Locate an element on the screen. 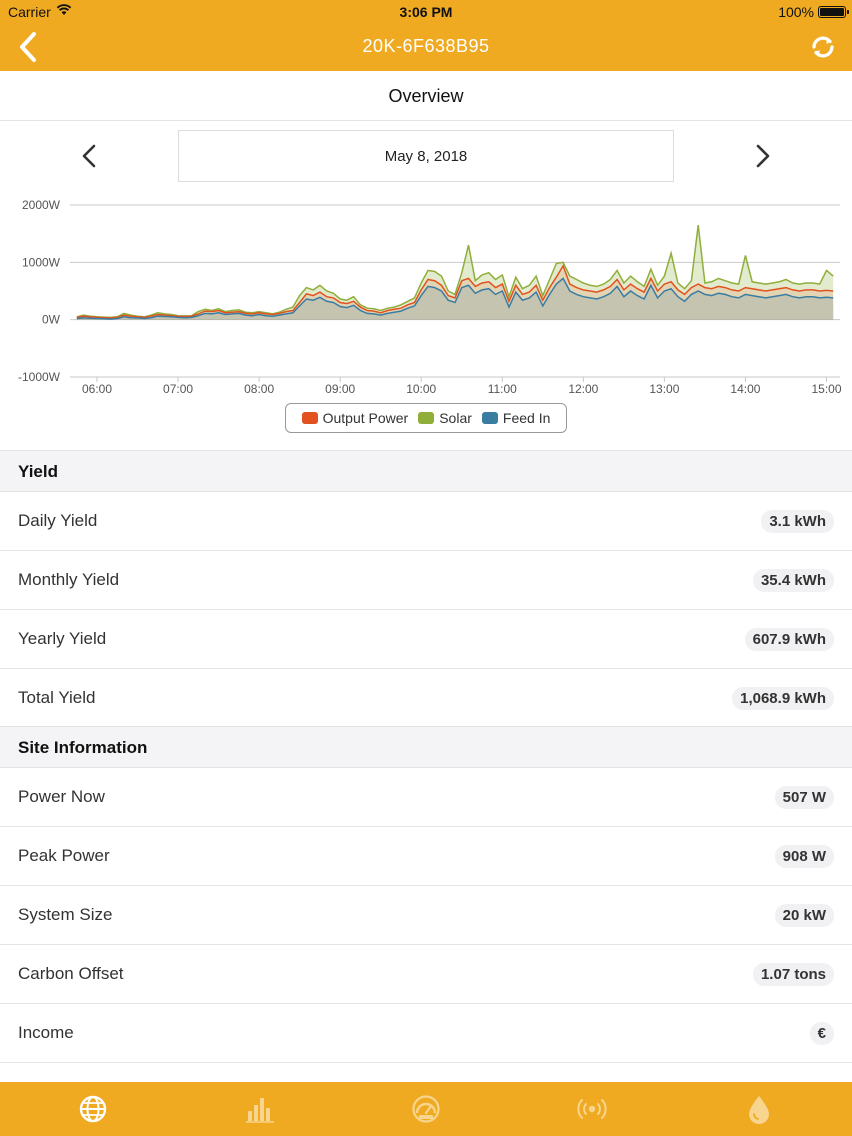 The width and height of the screenshot is (852, 1136). row-label: Total Yield is located at coordinates (57, 697).